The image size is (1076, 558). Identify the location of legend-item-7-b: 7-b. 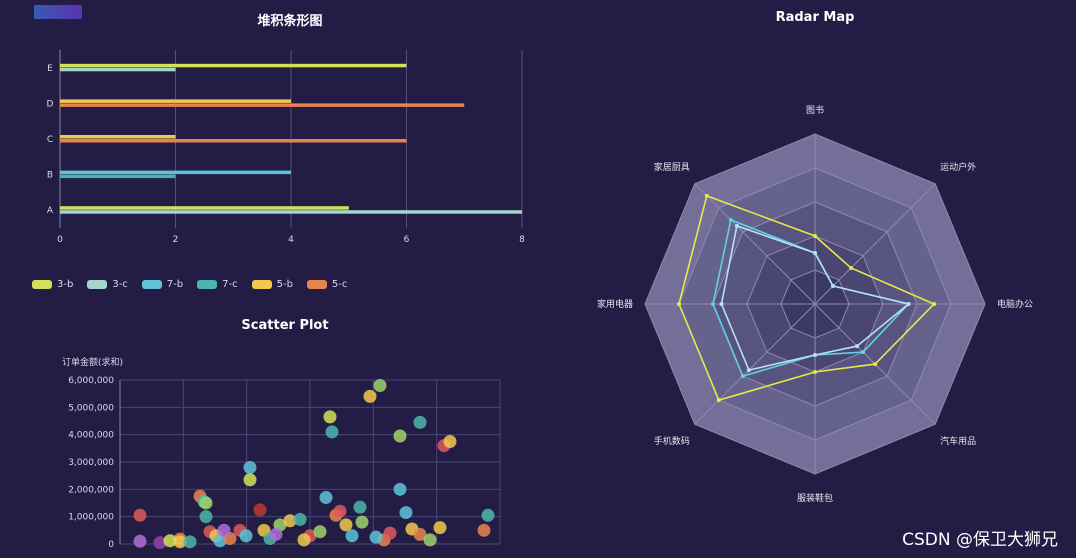
(162, 284).